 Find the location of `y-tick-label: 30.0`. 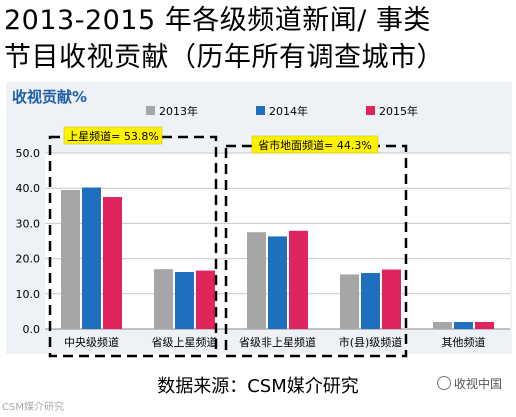

y-tick-label: 30.0 is located at coordinates (28, 223).